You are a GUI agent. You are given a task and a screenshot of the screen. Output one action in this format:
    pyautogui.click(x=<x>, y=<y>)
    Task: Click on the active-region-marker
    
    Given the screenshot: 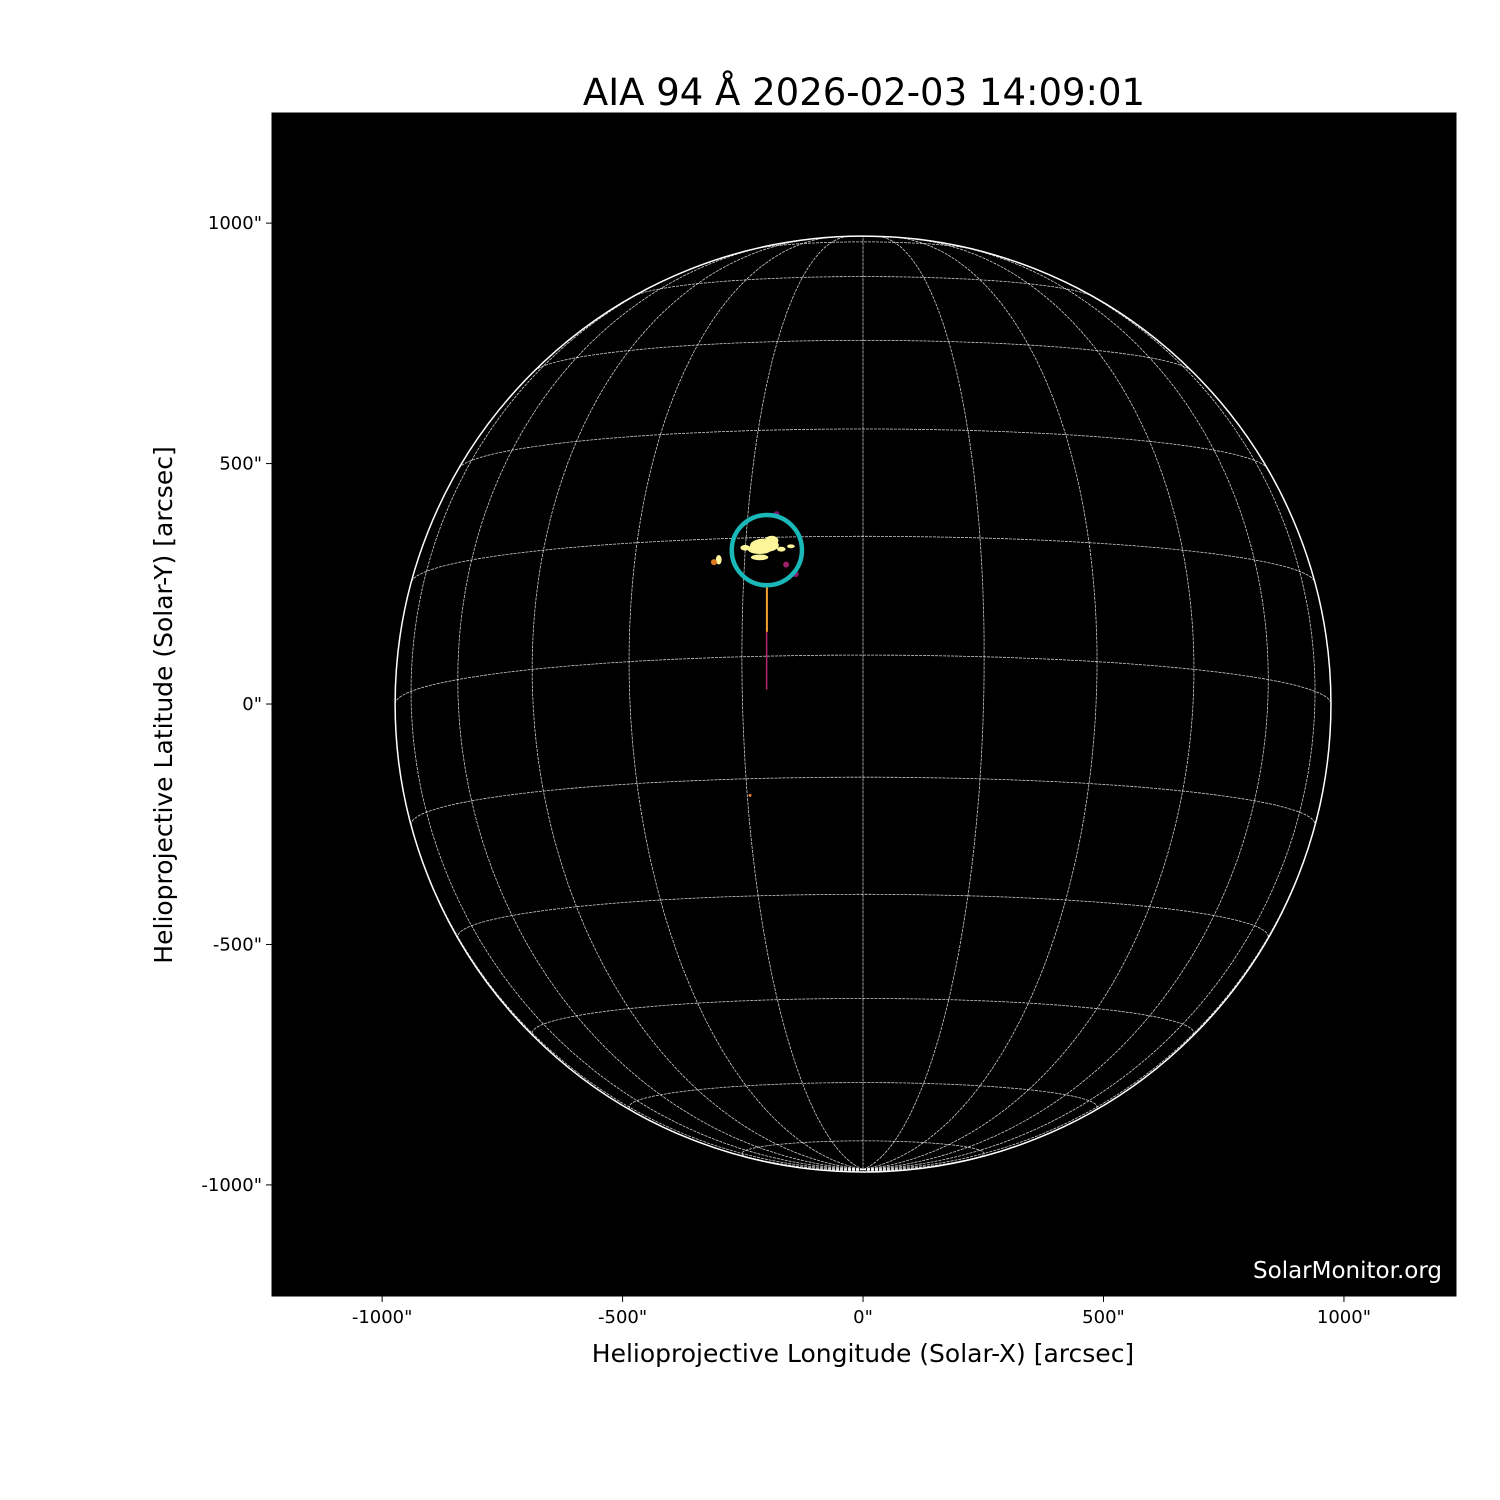 What is the action you would take?
    pyautogui.click(x=767, y=550)
    